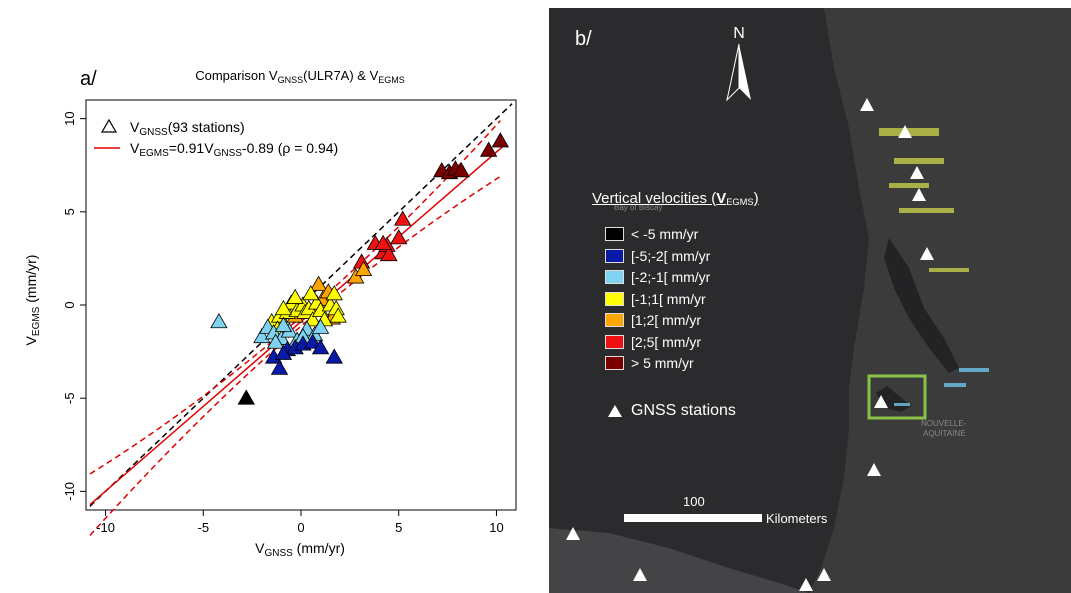 This screenshot has width=1071, height=593. What do you see at coordinates (69, 491) in the screenshot?
I see `y-tick-label: -10` at bounding box center [69, 491].